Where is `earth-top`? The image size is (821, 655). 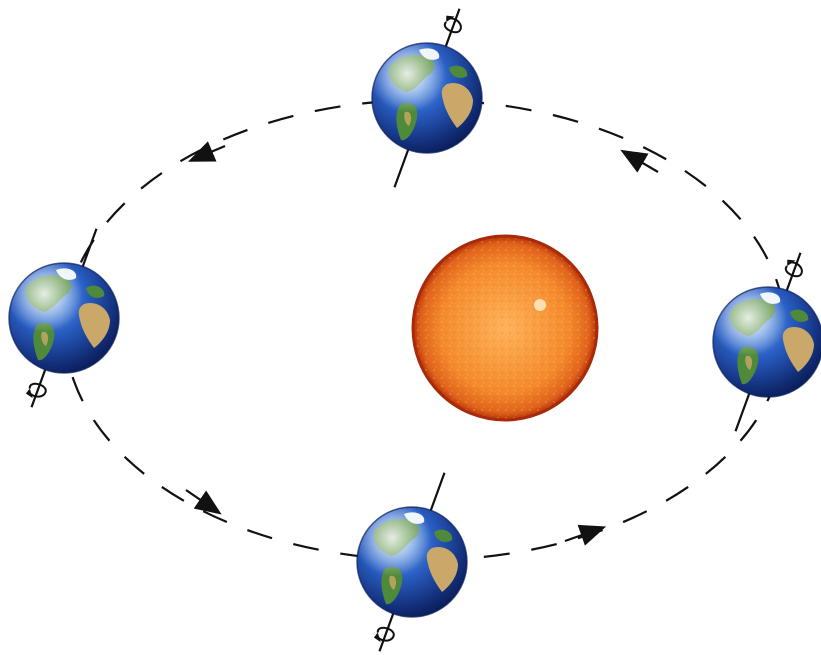 earth-top is located at coordinates (427, 98).